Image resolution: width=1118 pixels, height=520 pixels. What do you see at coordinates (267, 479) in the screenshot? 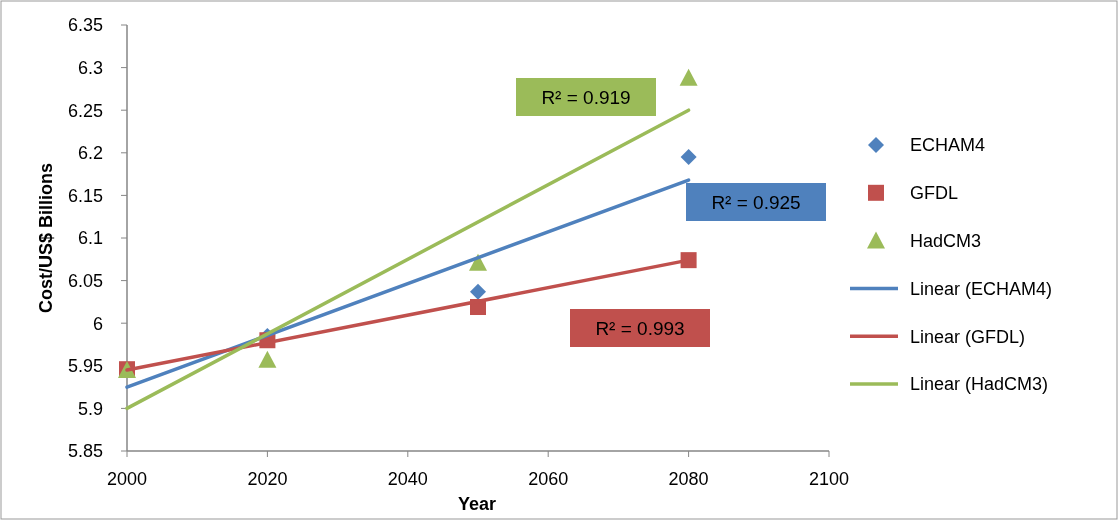
I see `x-tick-label: 2020` at bounding box center [267, 479].